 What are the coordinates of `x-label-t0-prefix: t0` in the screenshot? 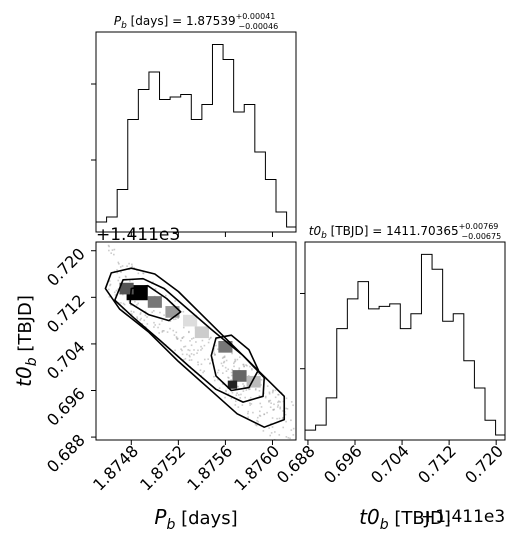 It's located at (369, 517).